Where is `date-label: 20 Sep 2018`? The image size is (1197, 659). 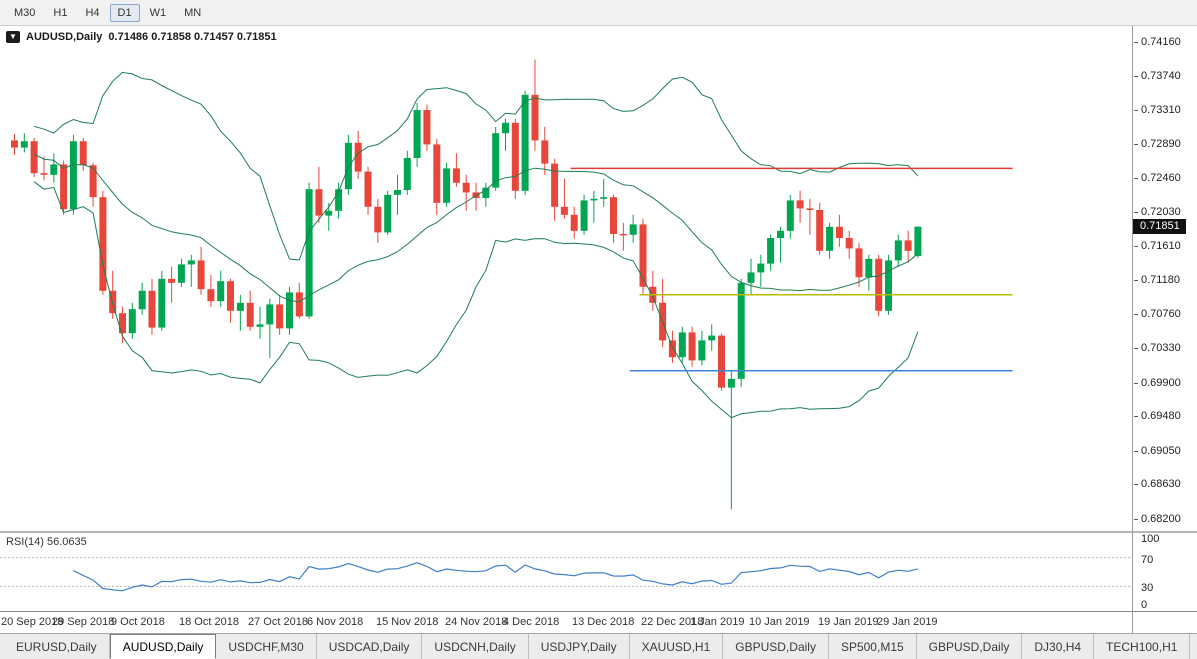 date-label: 20 Sep 2018 is located at coordinates (32, 622).